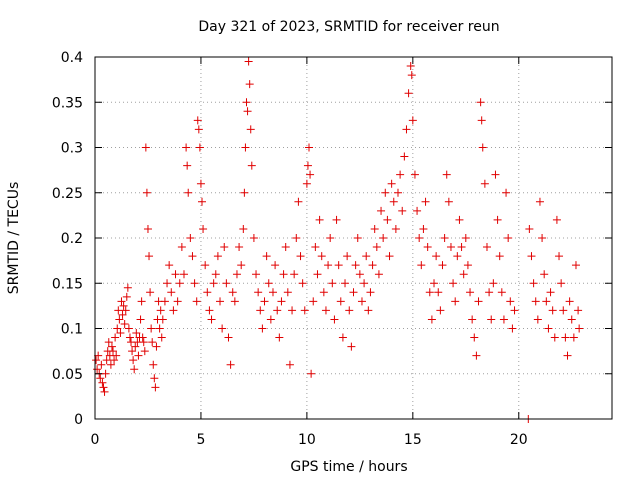 This screenshot has height=480, width=640. I want to click on x-tick-label: 0, so click(95, 440).